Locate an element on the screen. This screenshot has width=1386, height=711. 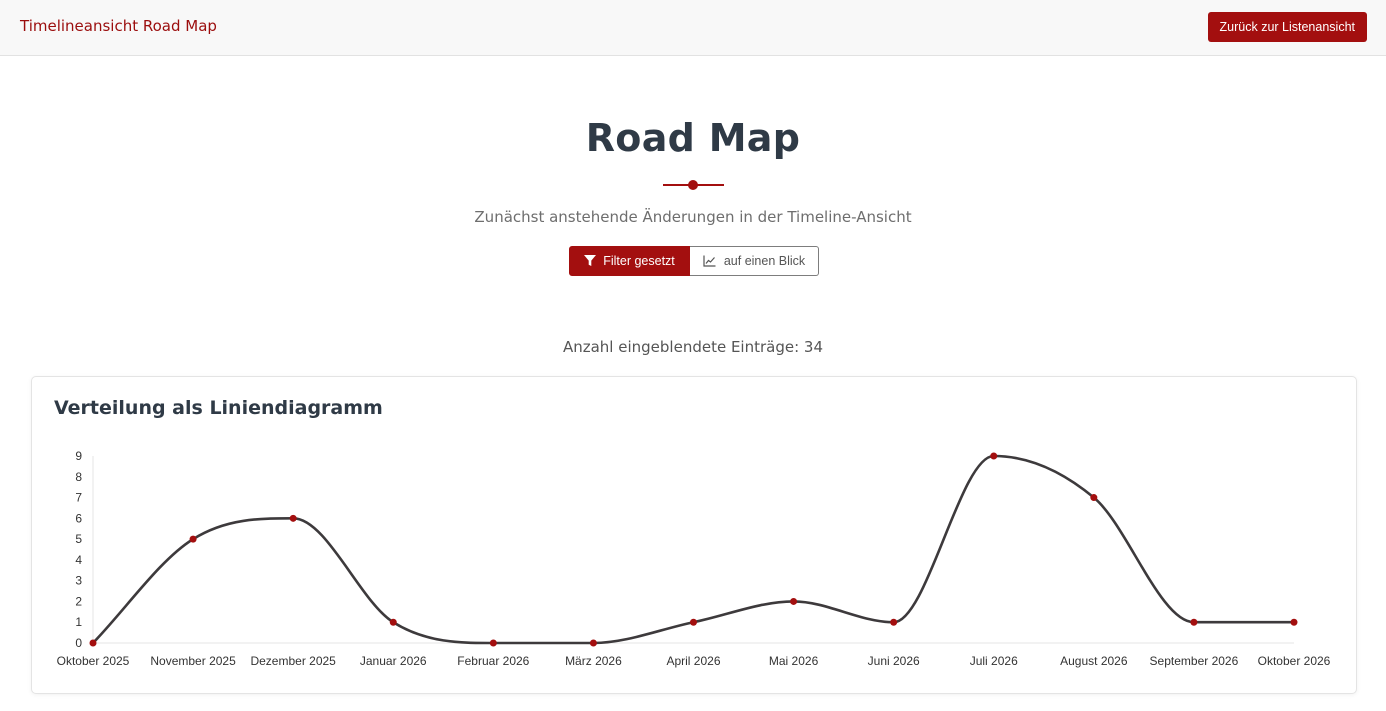
x-tick-label: Februar 2026 is located at coordinates (493, 661).